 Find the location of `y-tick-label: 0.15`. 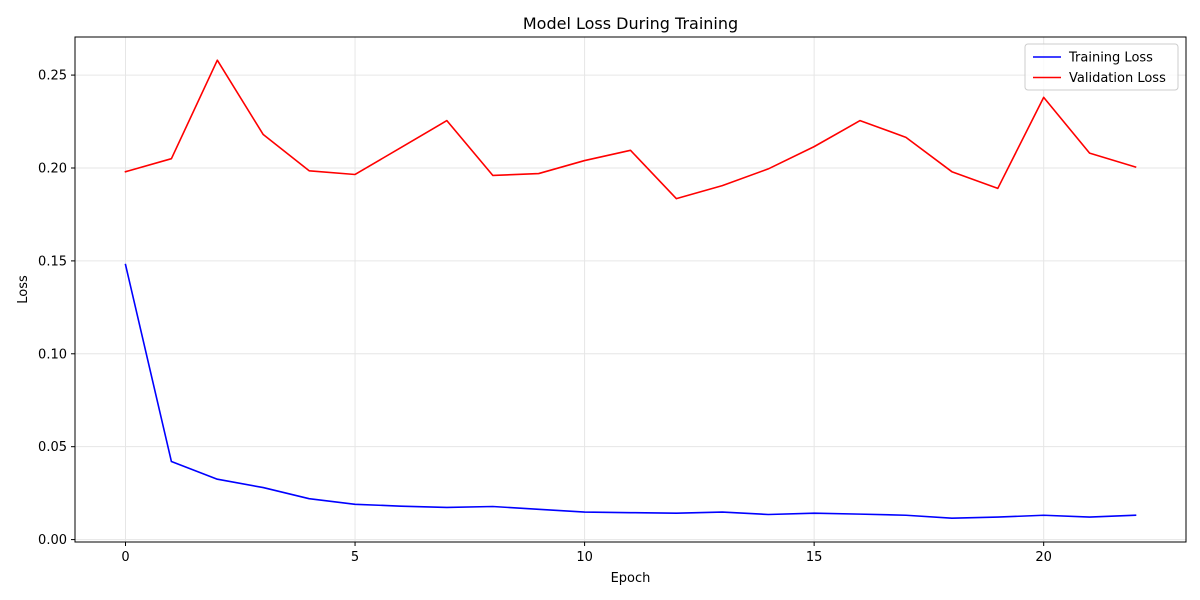

y-tick-label: 0.15 is located at coordinates (52, 261).